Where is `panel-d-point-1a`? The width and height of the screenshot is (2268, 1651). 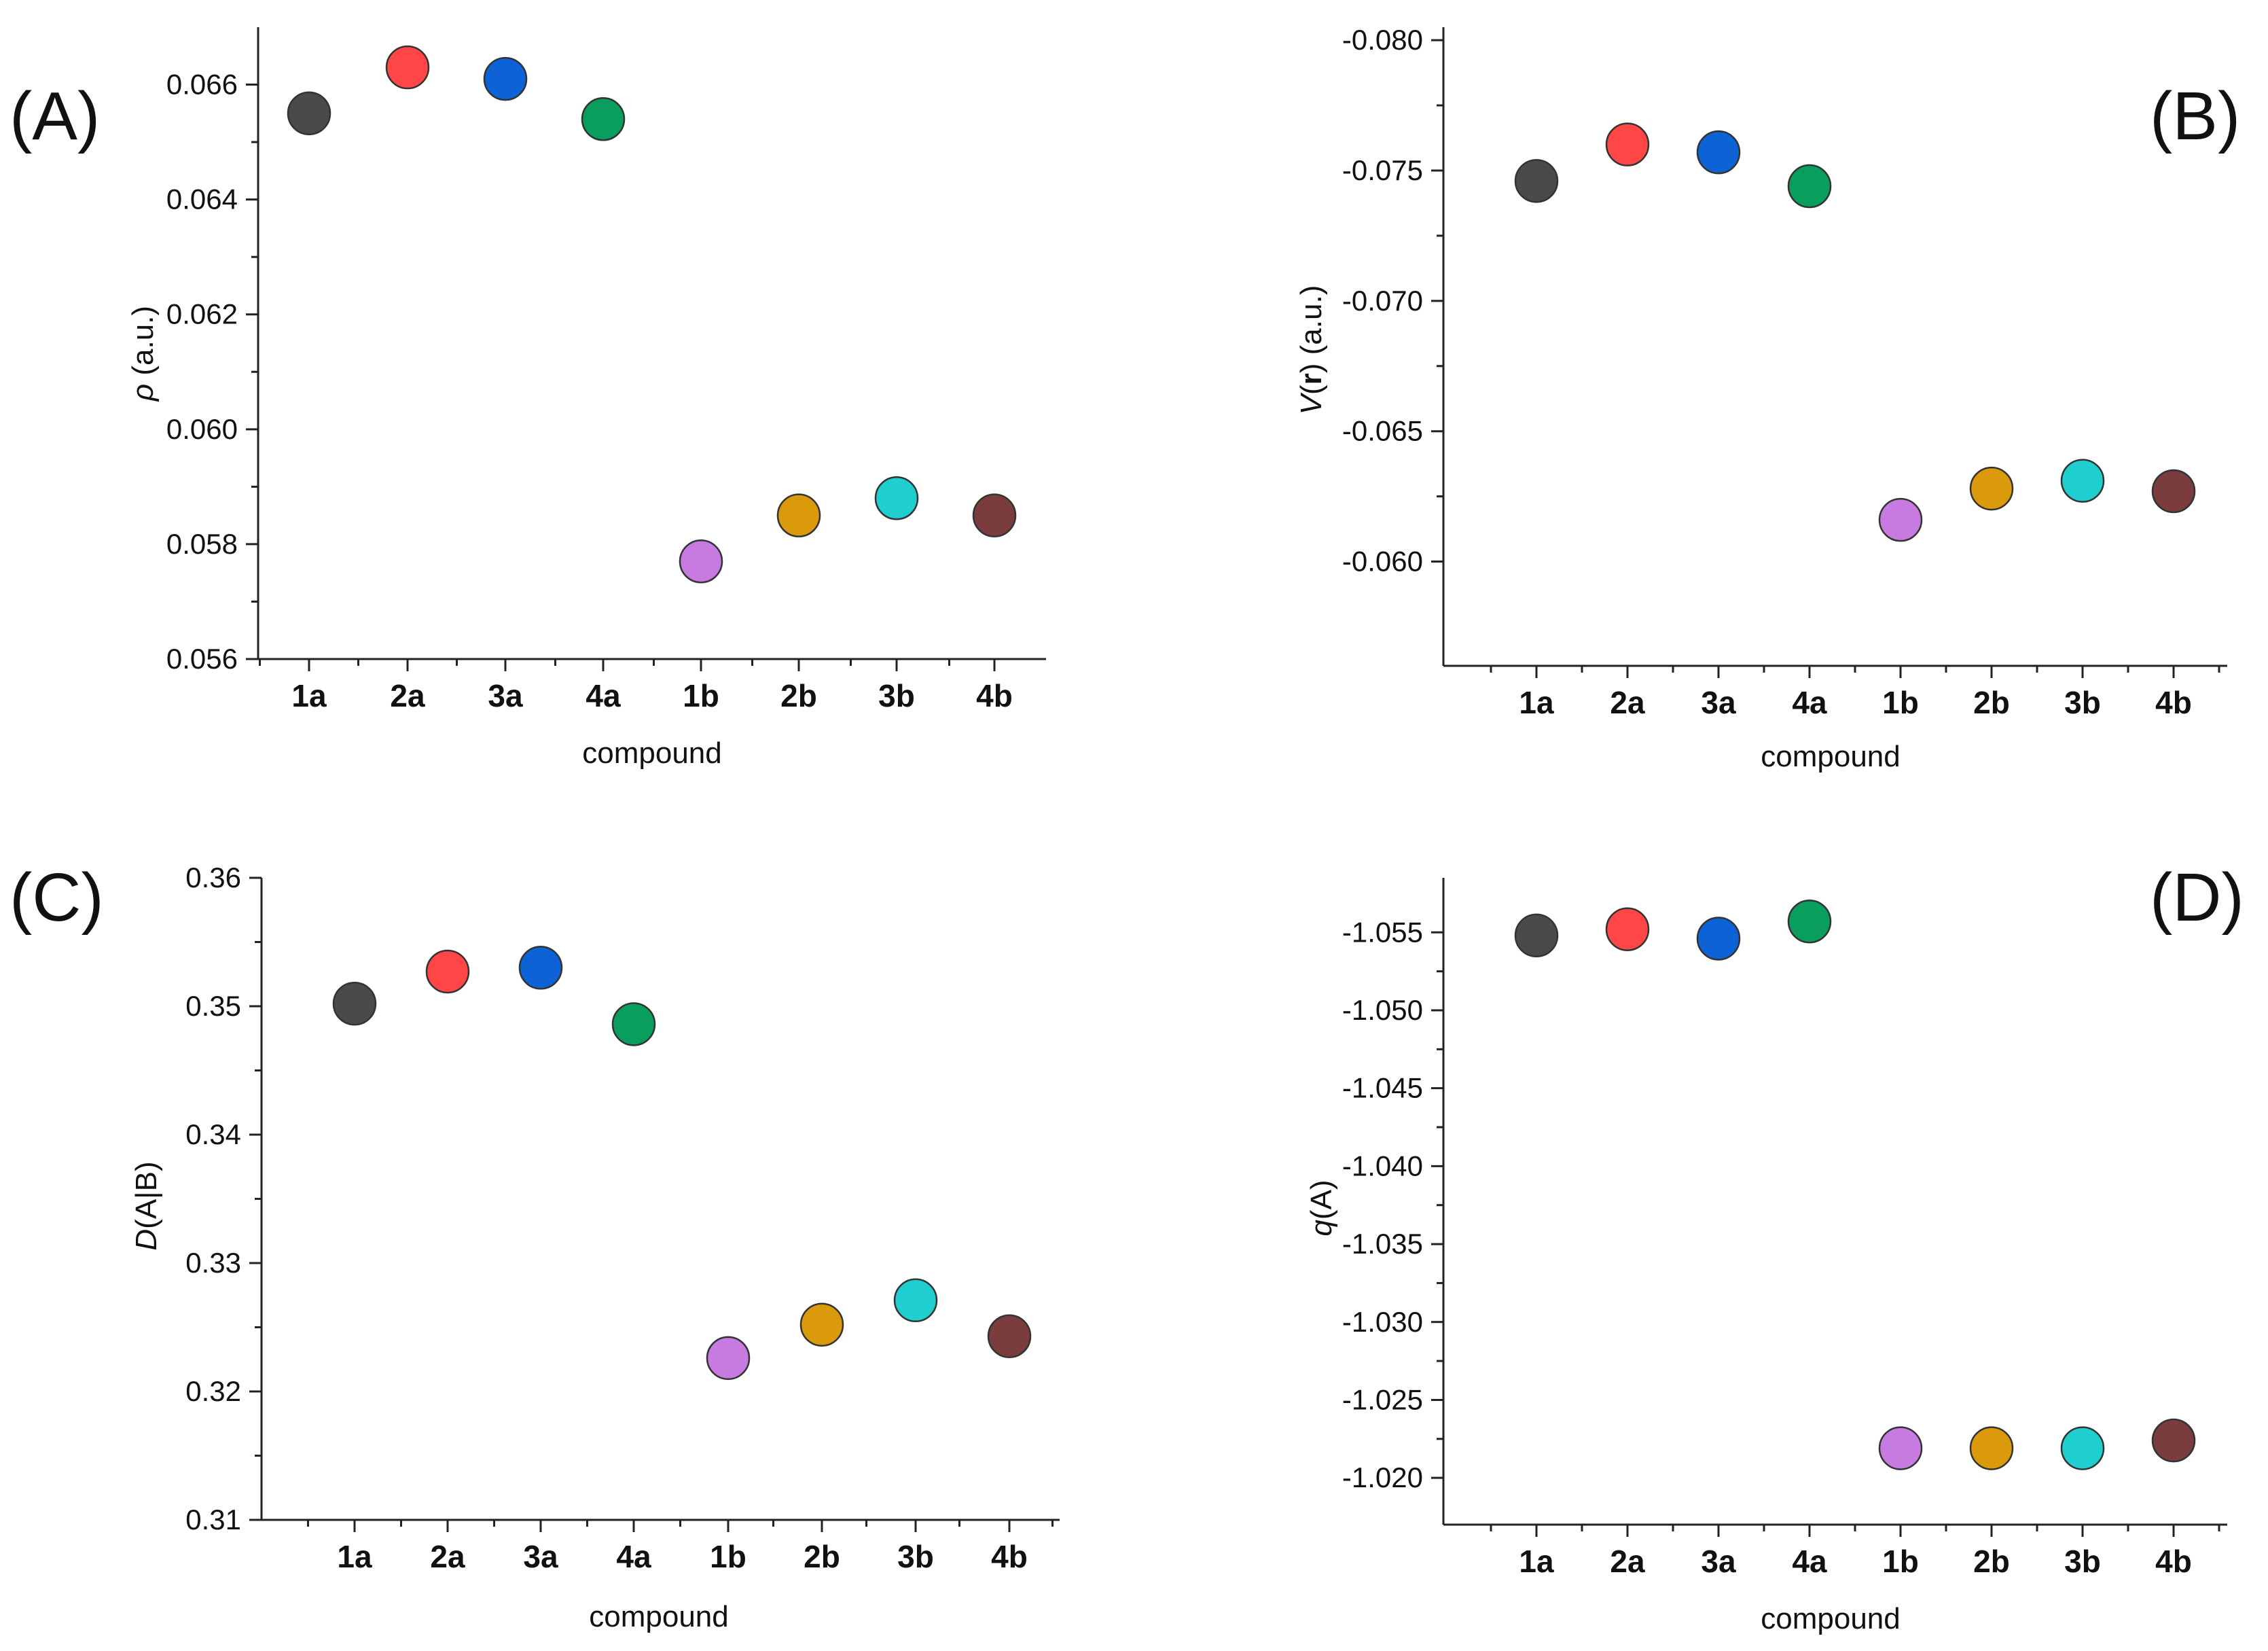 panel-d-point-1a is located at coordinates (1537, 935).